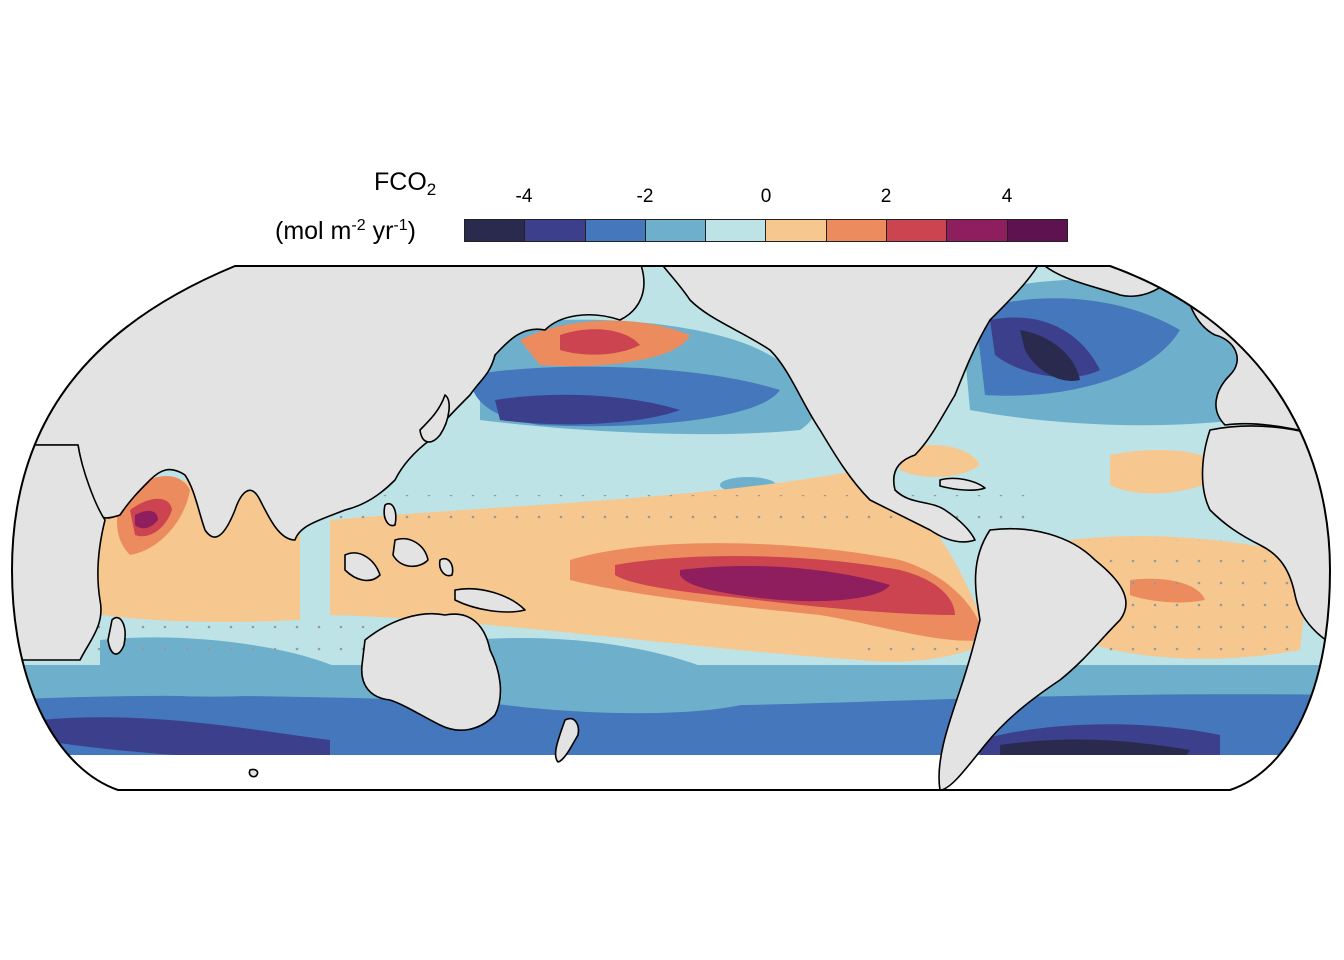  What do you see at coordinates (400, 182) in the screenshot?
I see `legend-variable-name: FCO` at bounding box center [400, 182].